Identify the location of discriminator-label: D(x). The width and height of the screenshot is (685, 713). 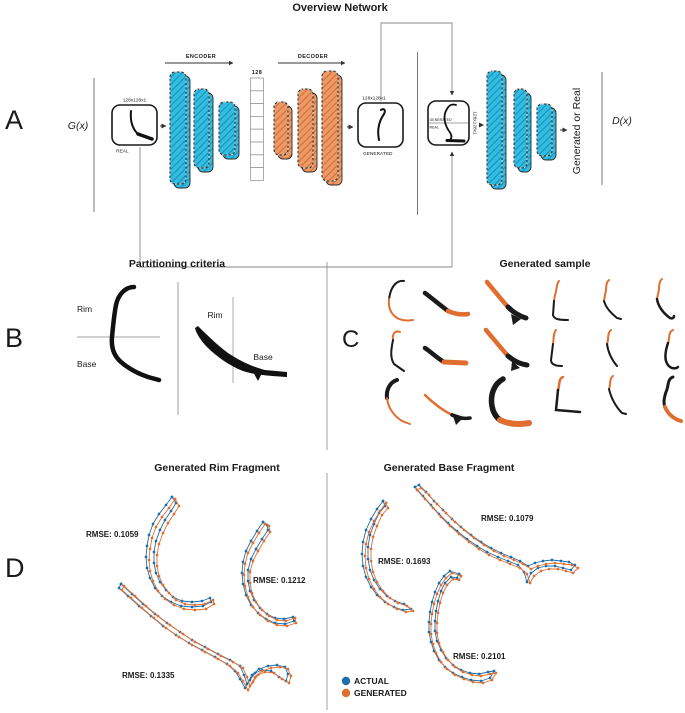
(622, 121).